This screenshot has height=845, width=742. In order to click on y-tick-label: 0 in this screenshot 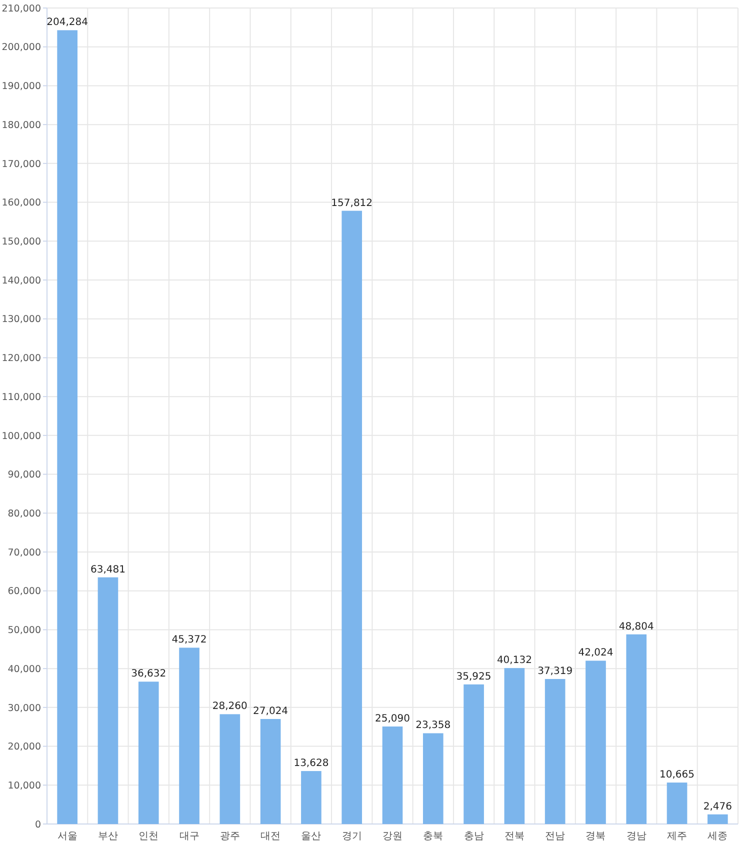, I will do `click(37, 824)`.